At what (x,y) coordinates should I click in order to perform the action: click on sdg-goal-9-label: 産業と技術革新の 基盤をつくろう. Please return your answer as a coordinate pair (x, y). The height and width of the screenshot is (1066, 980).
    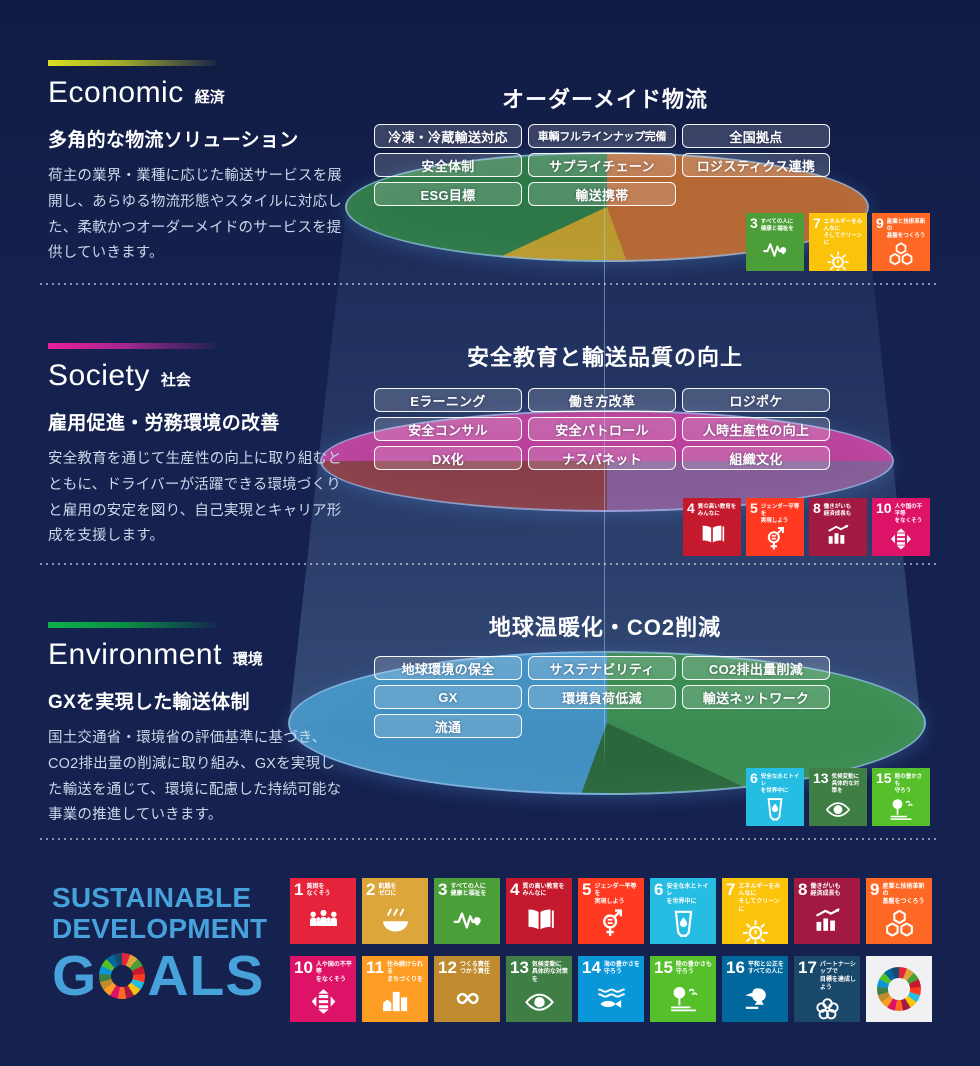
    Looking at the image, I should click on (906, 228).